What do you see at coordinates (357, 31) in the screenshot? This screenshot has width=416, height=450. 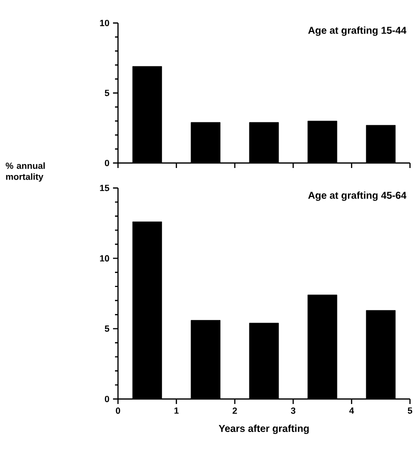 I see `chart-title: Age at grafting 15-44` at bounding box center [357, 31].